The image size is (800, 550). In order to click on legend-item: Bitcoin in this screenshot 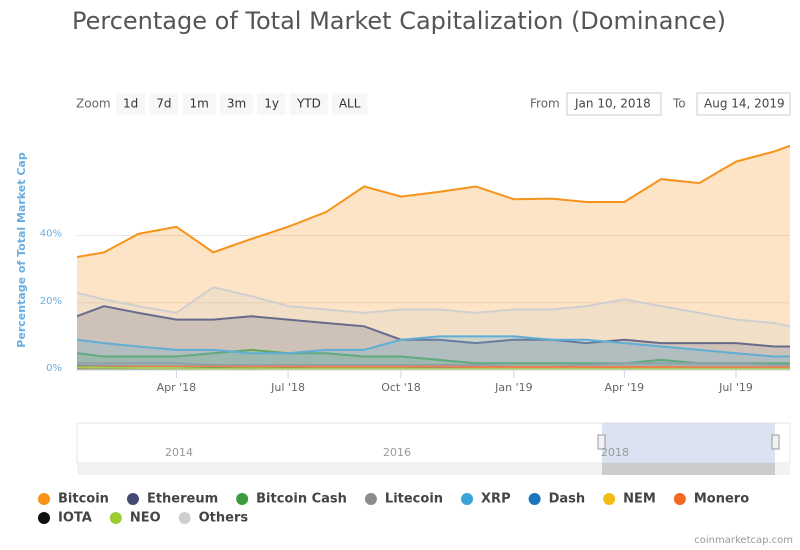, I will do `click(73, 499)`.